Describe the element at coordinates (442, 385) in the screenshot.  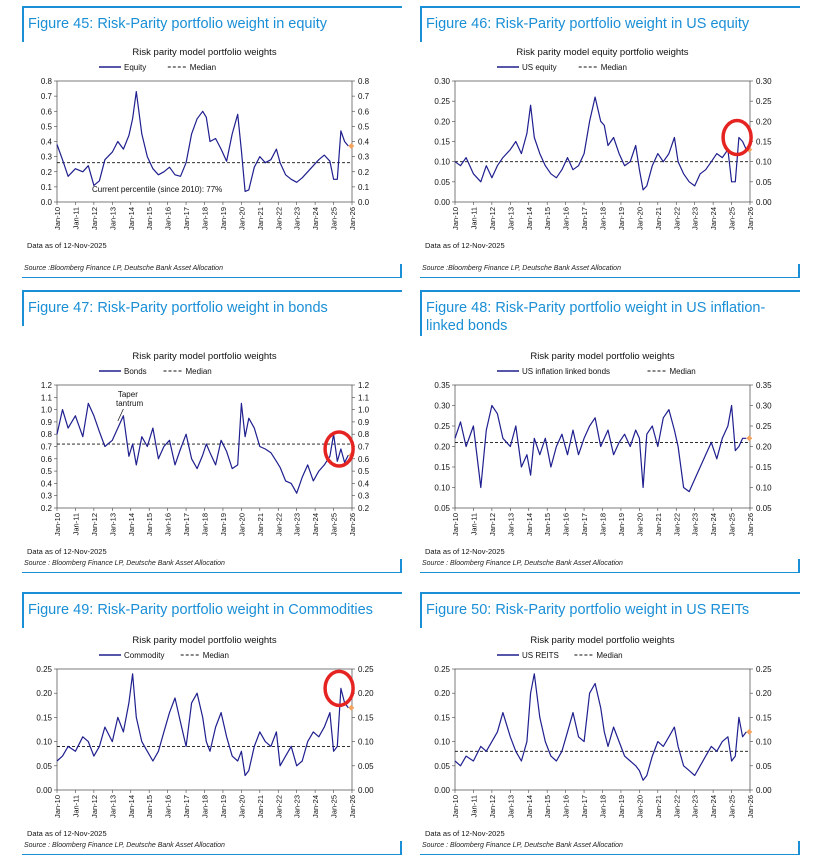
I see `y-tick-label-left: 0.35` at that location.